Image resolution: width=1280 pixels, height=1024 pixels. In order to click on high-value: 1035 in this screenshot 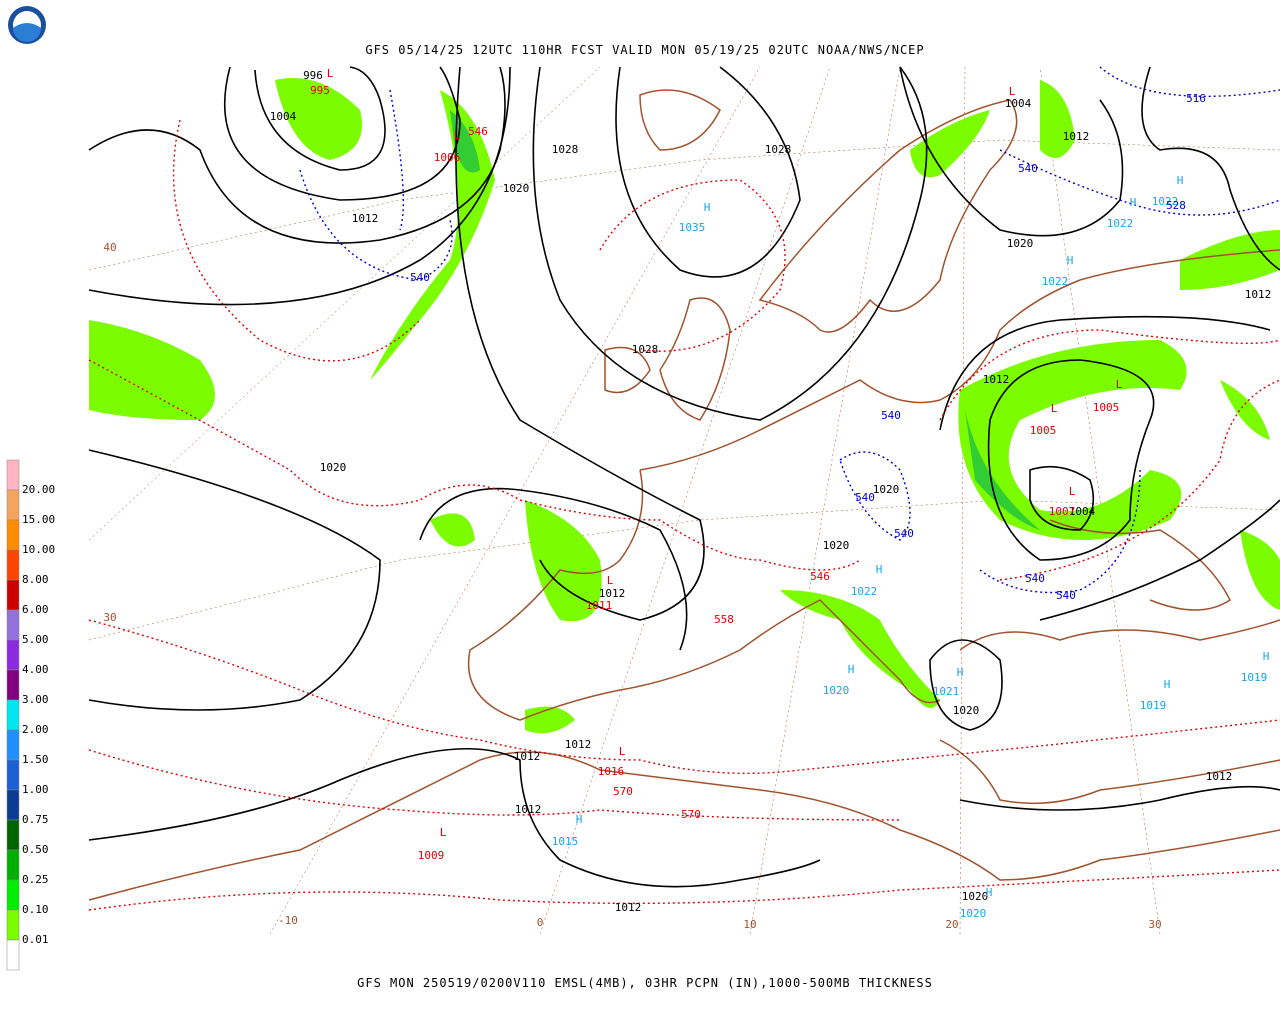, I will do `click(692, 227)`.